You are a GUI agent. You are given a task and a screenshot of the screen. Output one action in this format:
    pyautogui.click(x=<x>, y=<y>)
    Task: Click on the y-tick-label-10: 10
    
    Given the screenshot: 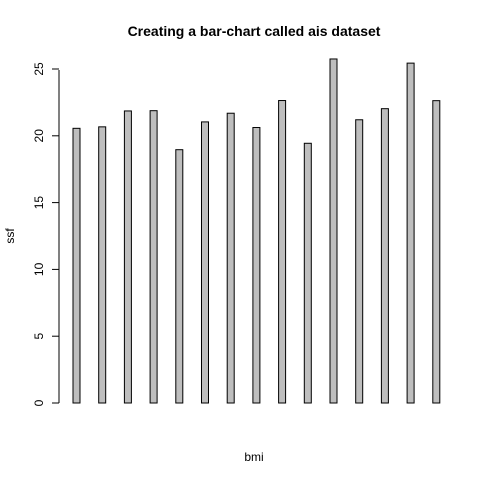 What is the action you would take?
    pyautogui.click(x=39, y=269)
    